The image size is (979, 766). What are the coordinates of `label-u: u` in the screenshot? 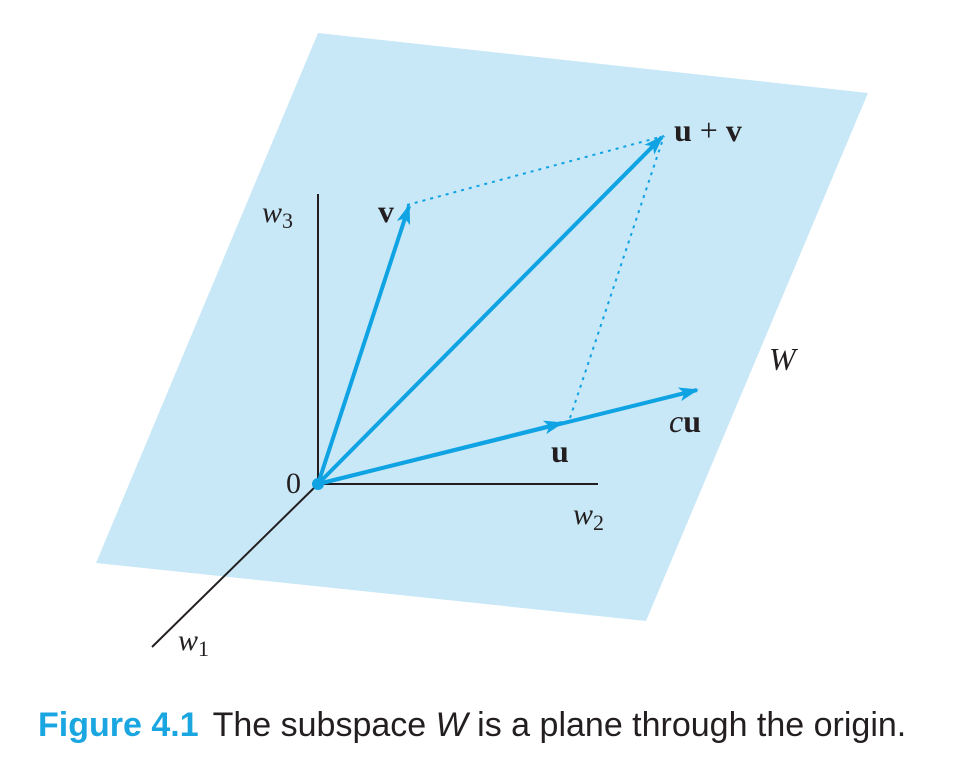 It's located at (560, 451).